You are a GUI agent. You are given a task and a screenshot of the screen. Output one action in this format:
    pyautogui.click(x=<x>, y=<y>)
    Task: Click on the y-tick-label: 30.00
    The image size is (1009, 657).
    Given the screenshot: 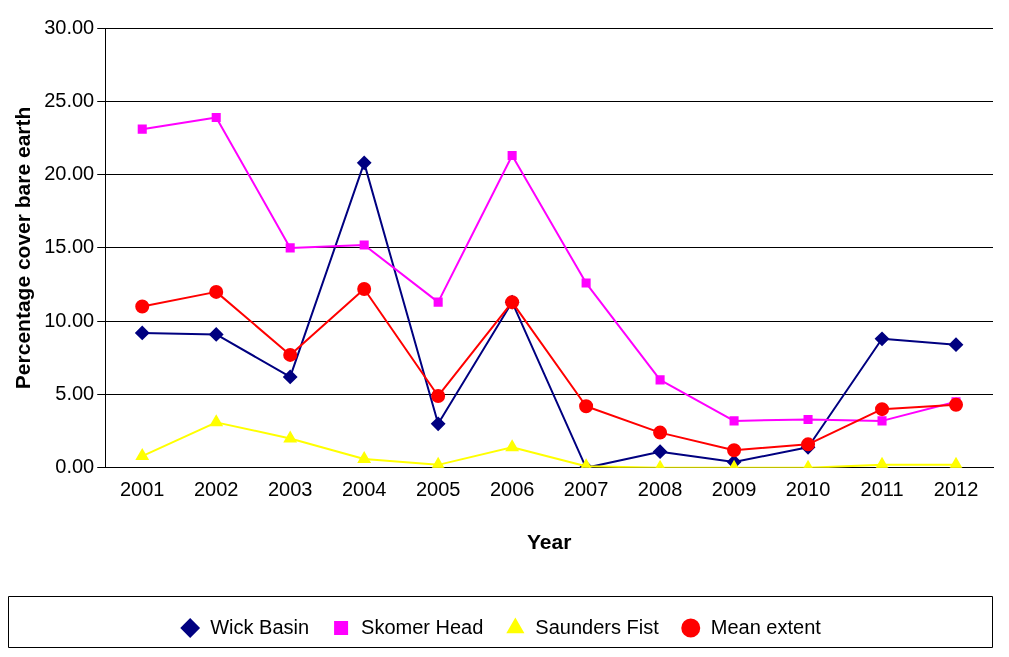 What is the action you would take?
    pyautogui.click(x=69, y=26)
    